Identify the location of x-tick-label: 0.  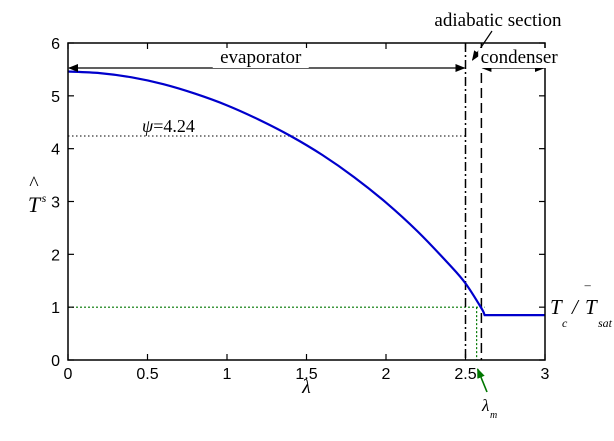
(68, 374).